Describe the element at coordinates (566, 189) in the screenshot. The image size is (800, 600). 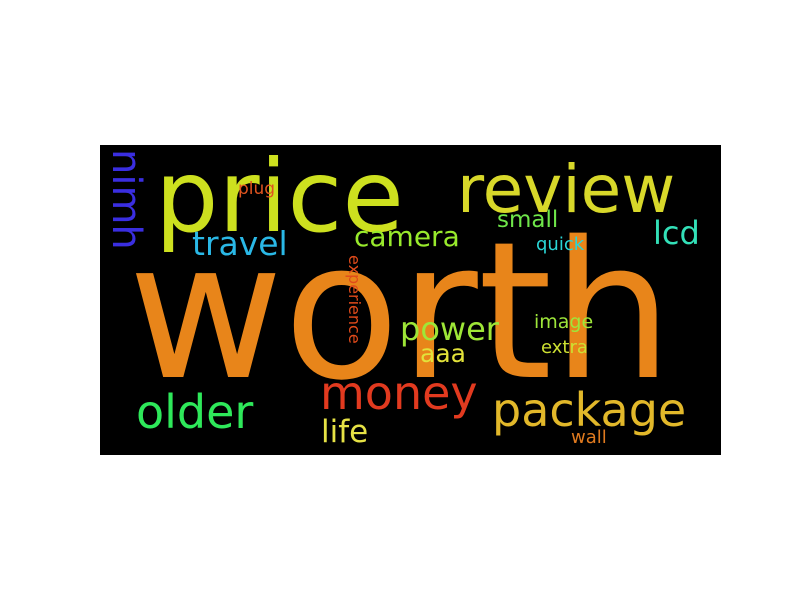
I see `word-review: review` at that location.